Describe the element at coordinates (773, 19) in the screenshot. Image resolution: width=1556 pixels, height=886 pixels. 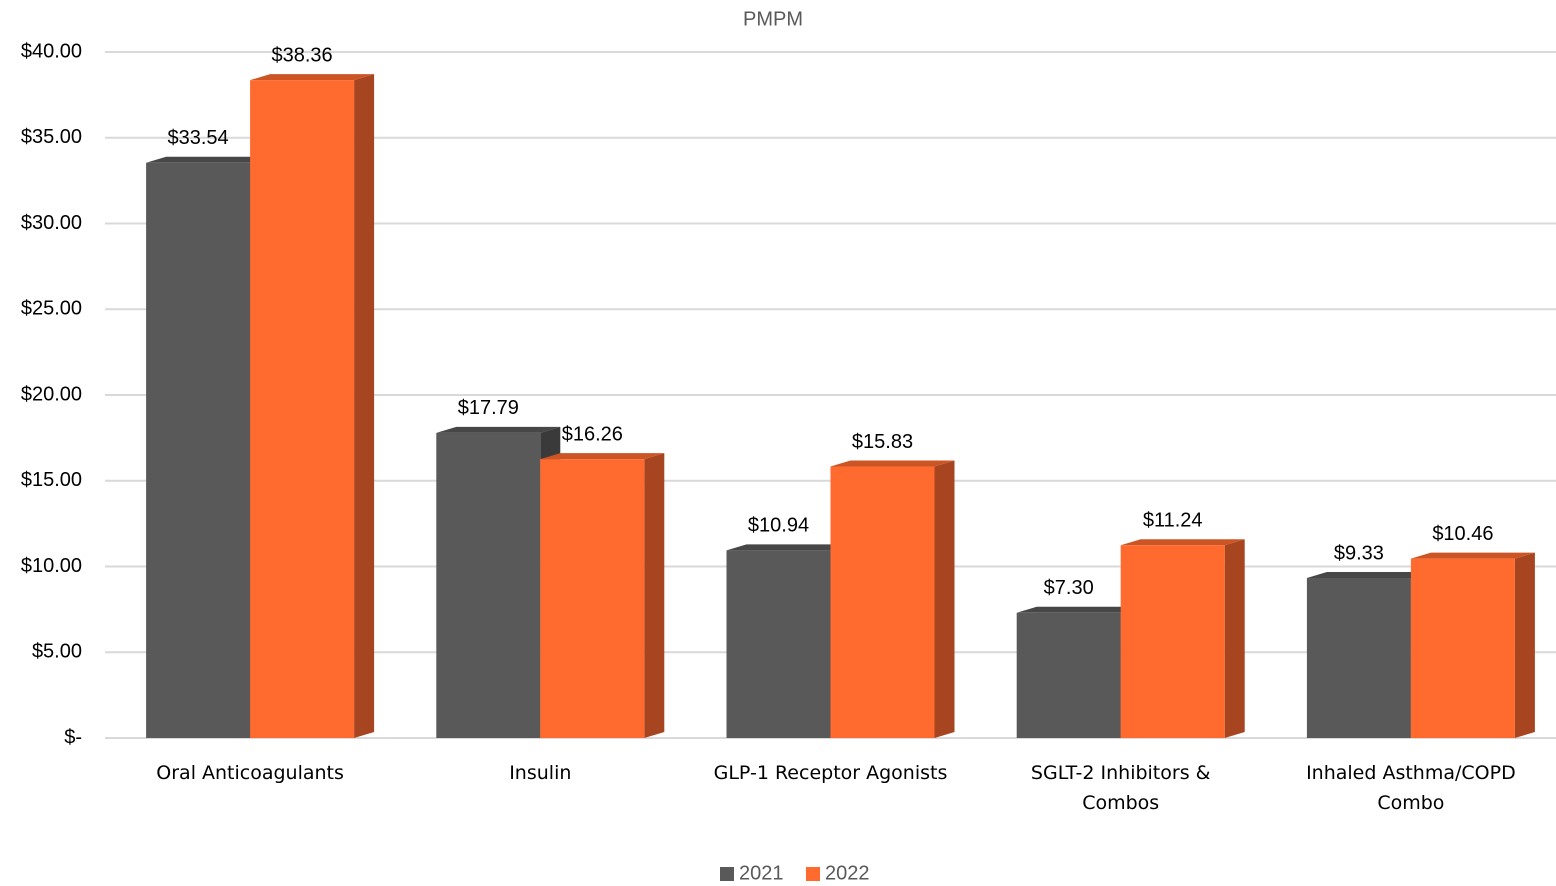
I see `chart-title: PMPM` at that location.